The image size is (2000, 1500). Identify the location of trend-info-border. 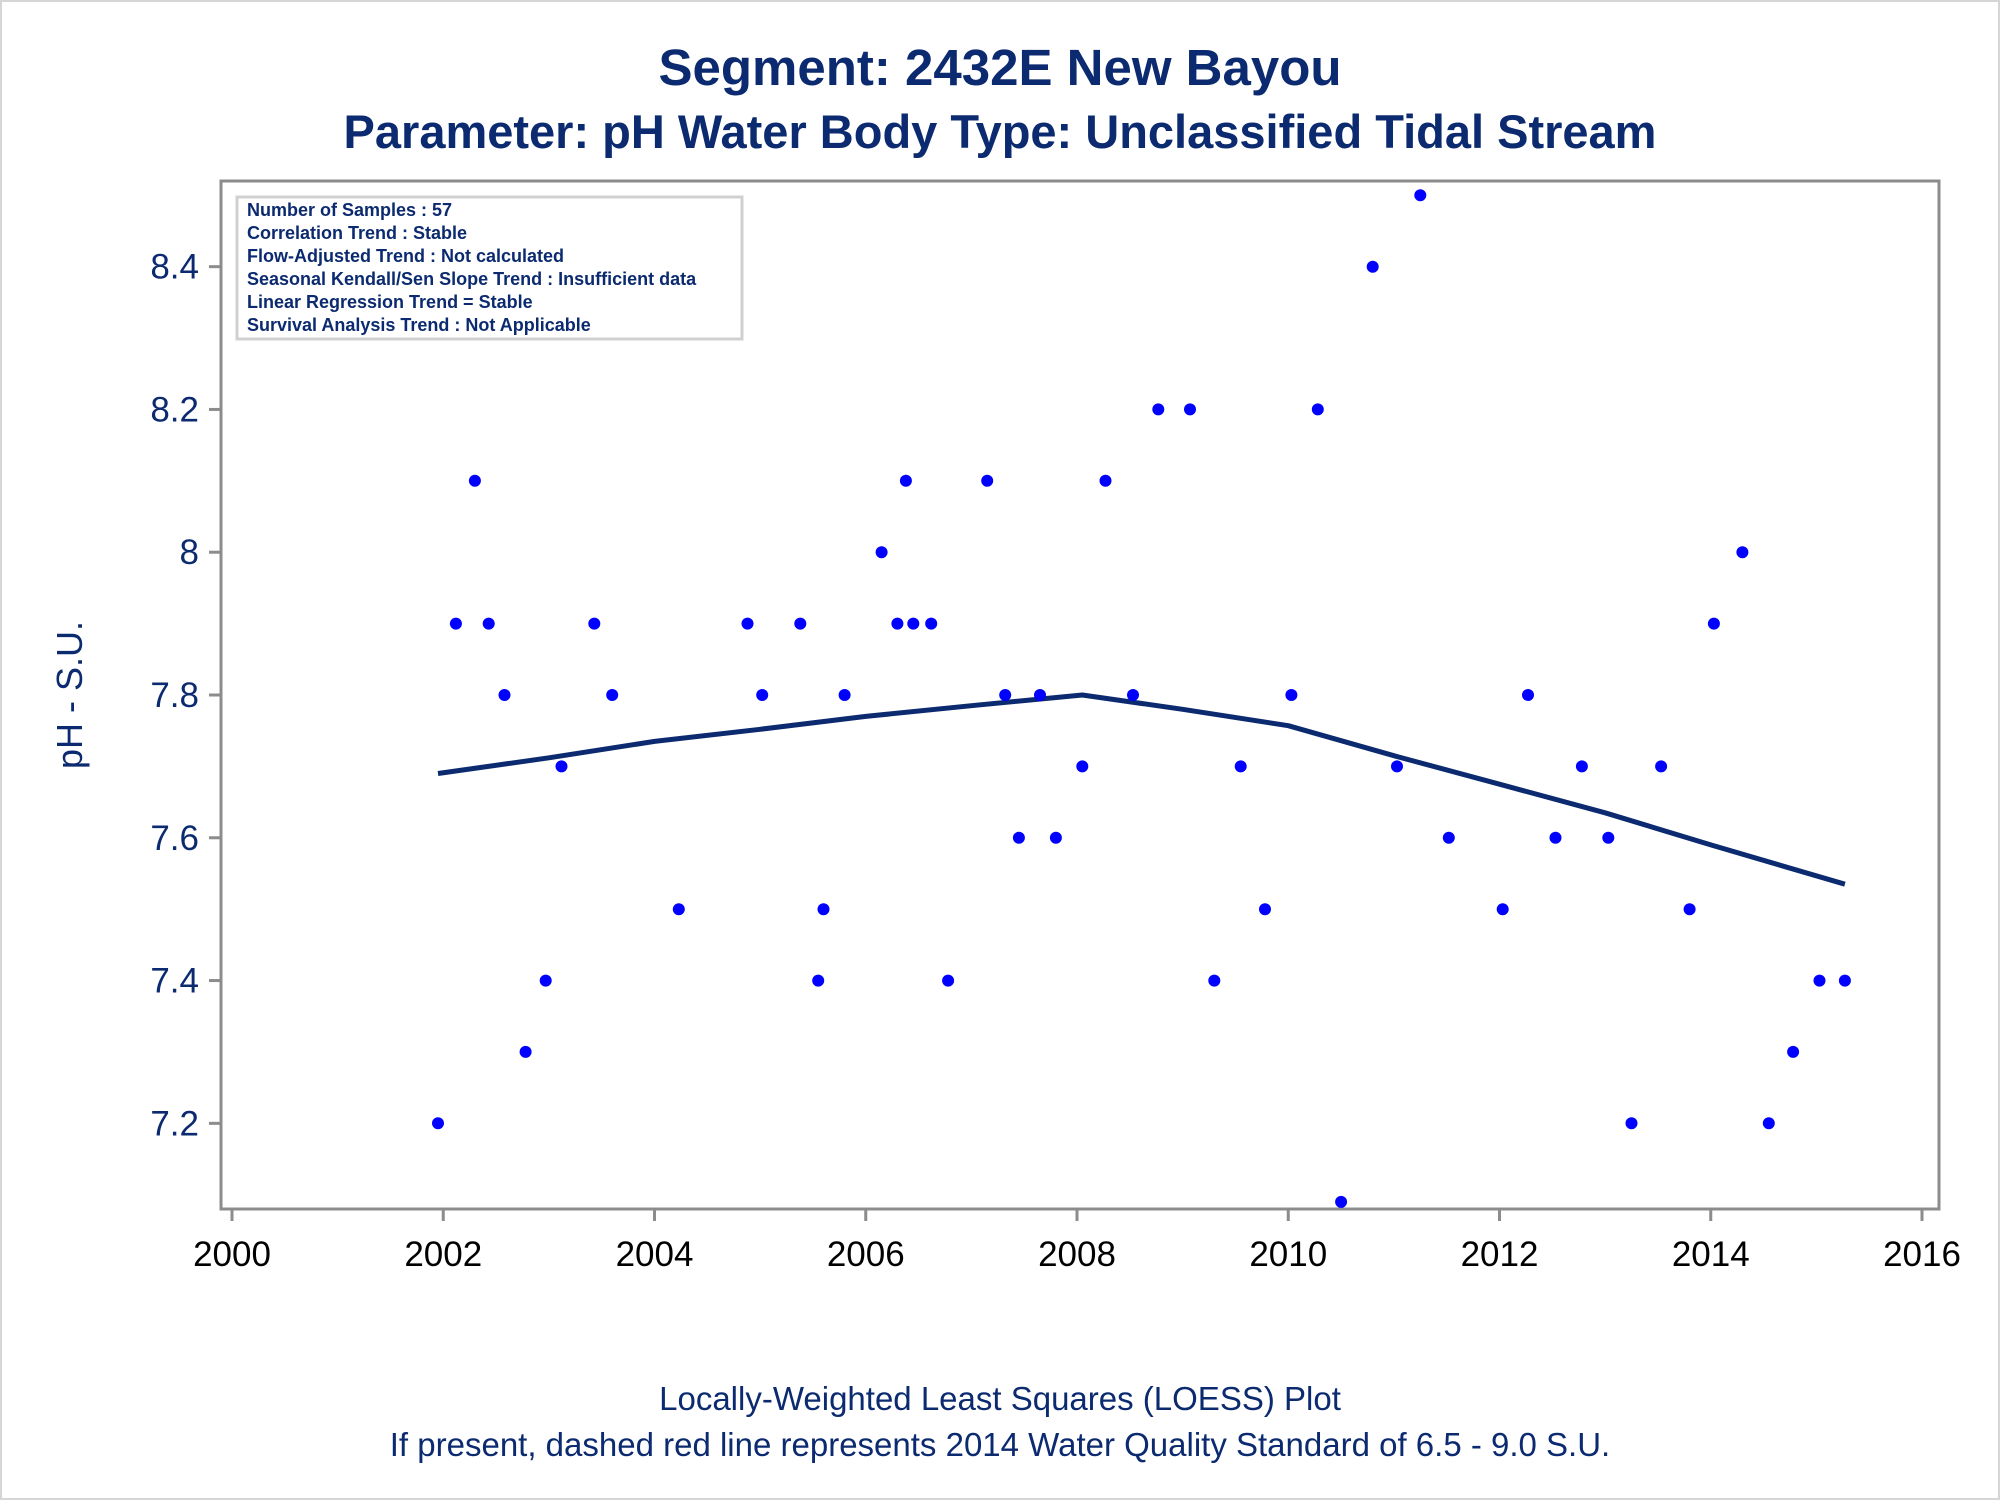
(489, 268).